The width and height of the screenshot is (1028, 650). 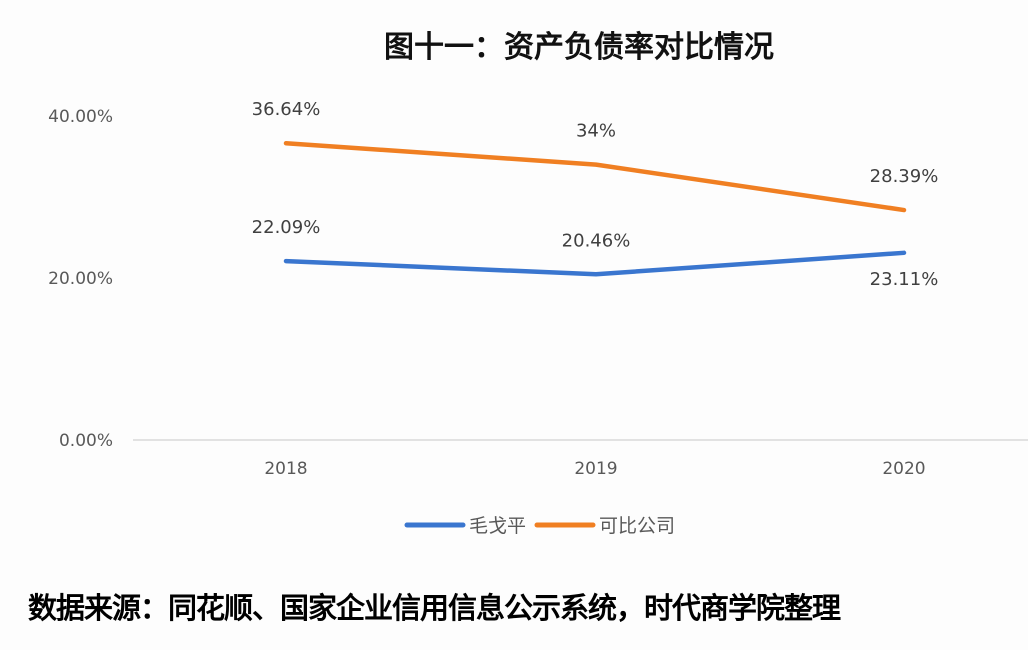 What do you see at coordinates (596, 131) in the screenshot?
I see `data-label: 34%` at bounding box center [596, 131].